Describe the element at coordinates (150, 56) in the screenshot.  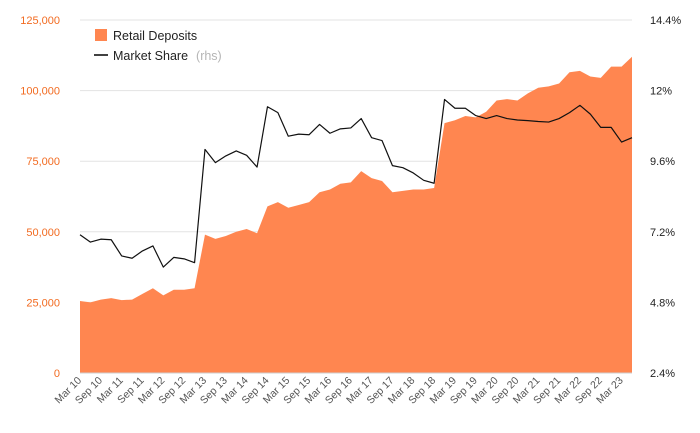
I see `legend-market-share-name: Market Share` at that location.